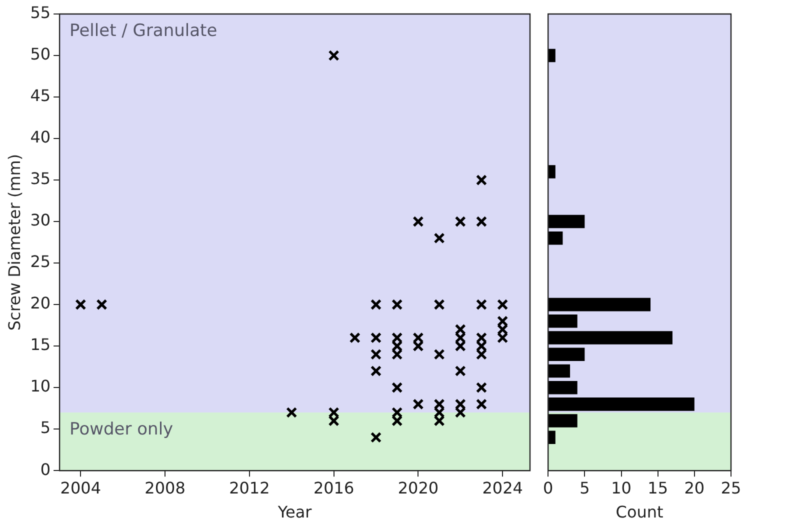  What do you see at coordinates (640, 512) in the screenshot?
I see `x-axis-title: Count` at bounding box center [640, 512].